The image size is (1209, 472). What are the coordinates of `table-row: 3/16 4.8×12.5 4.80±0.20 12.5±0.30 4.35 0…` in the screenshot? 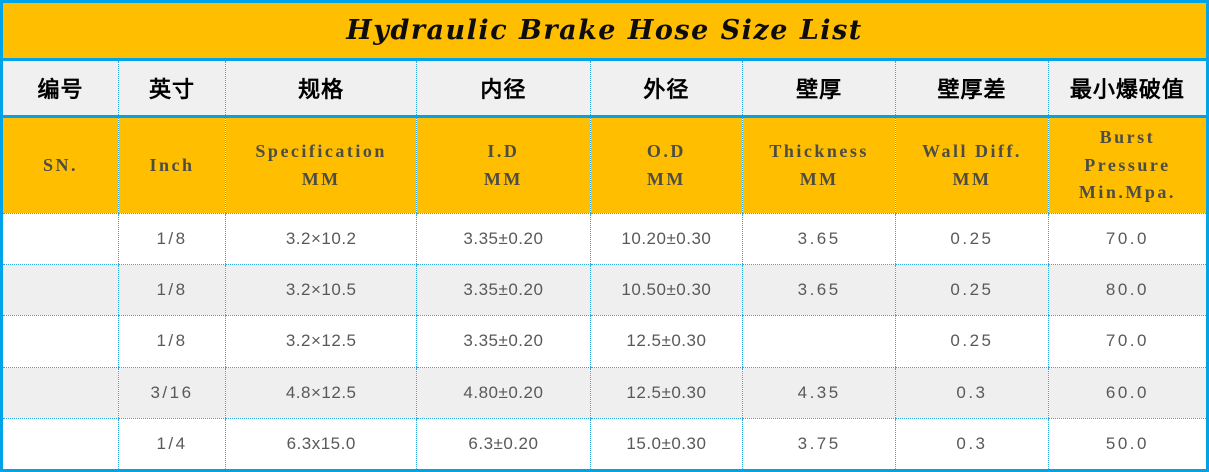 It's located at (604, 393).